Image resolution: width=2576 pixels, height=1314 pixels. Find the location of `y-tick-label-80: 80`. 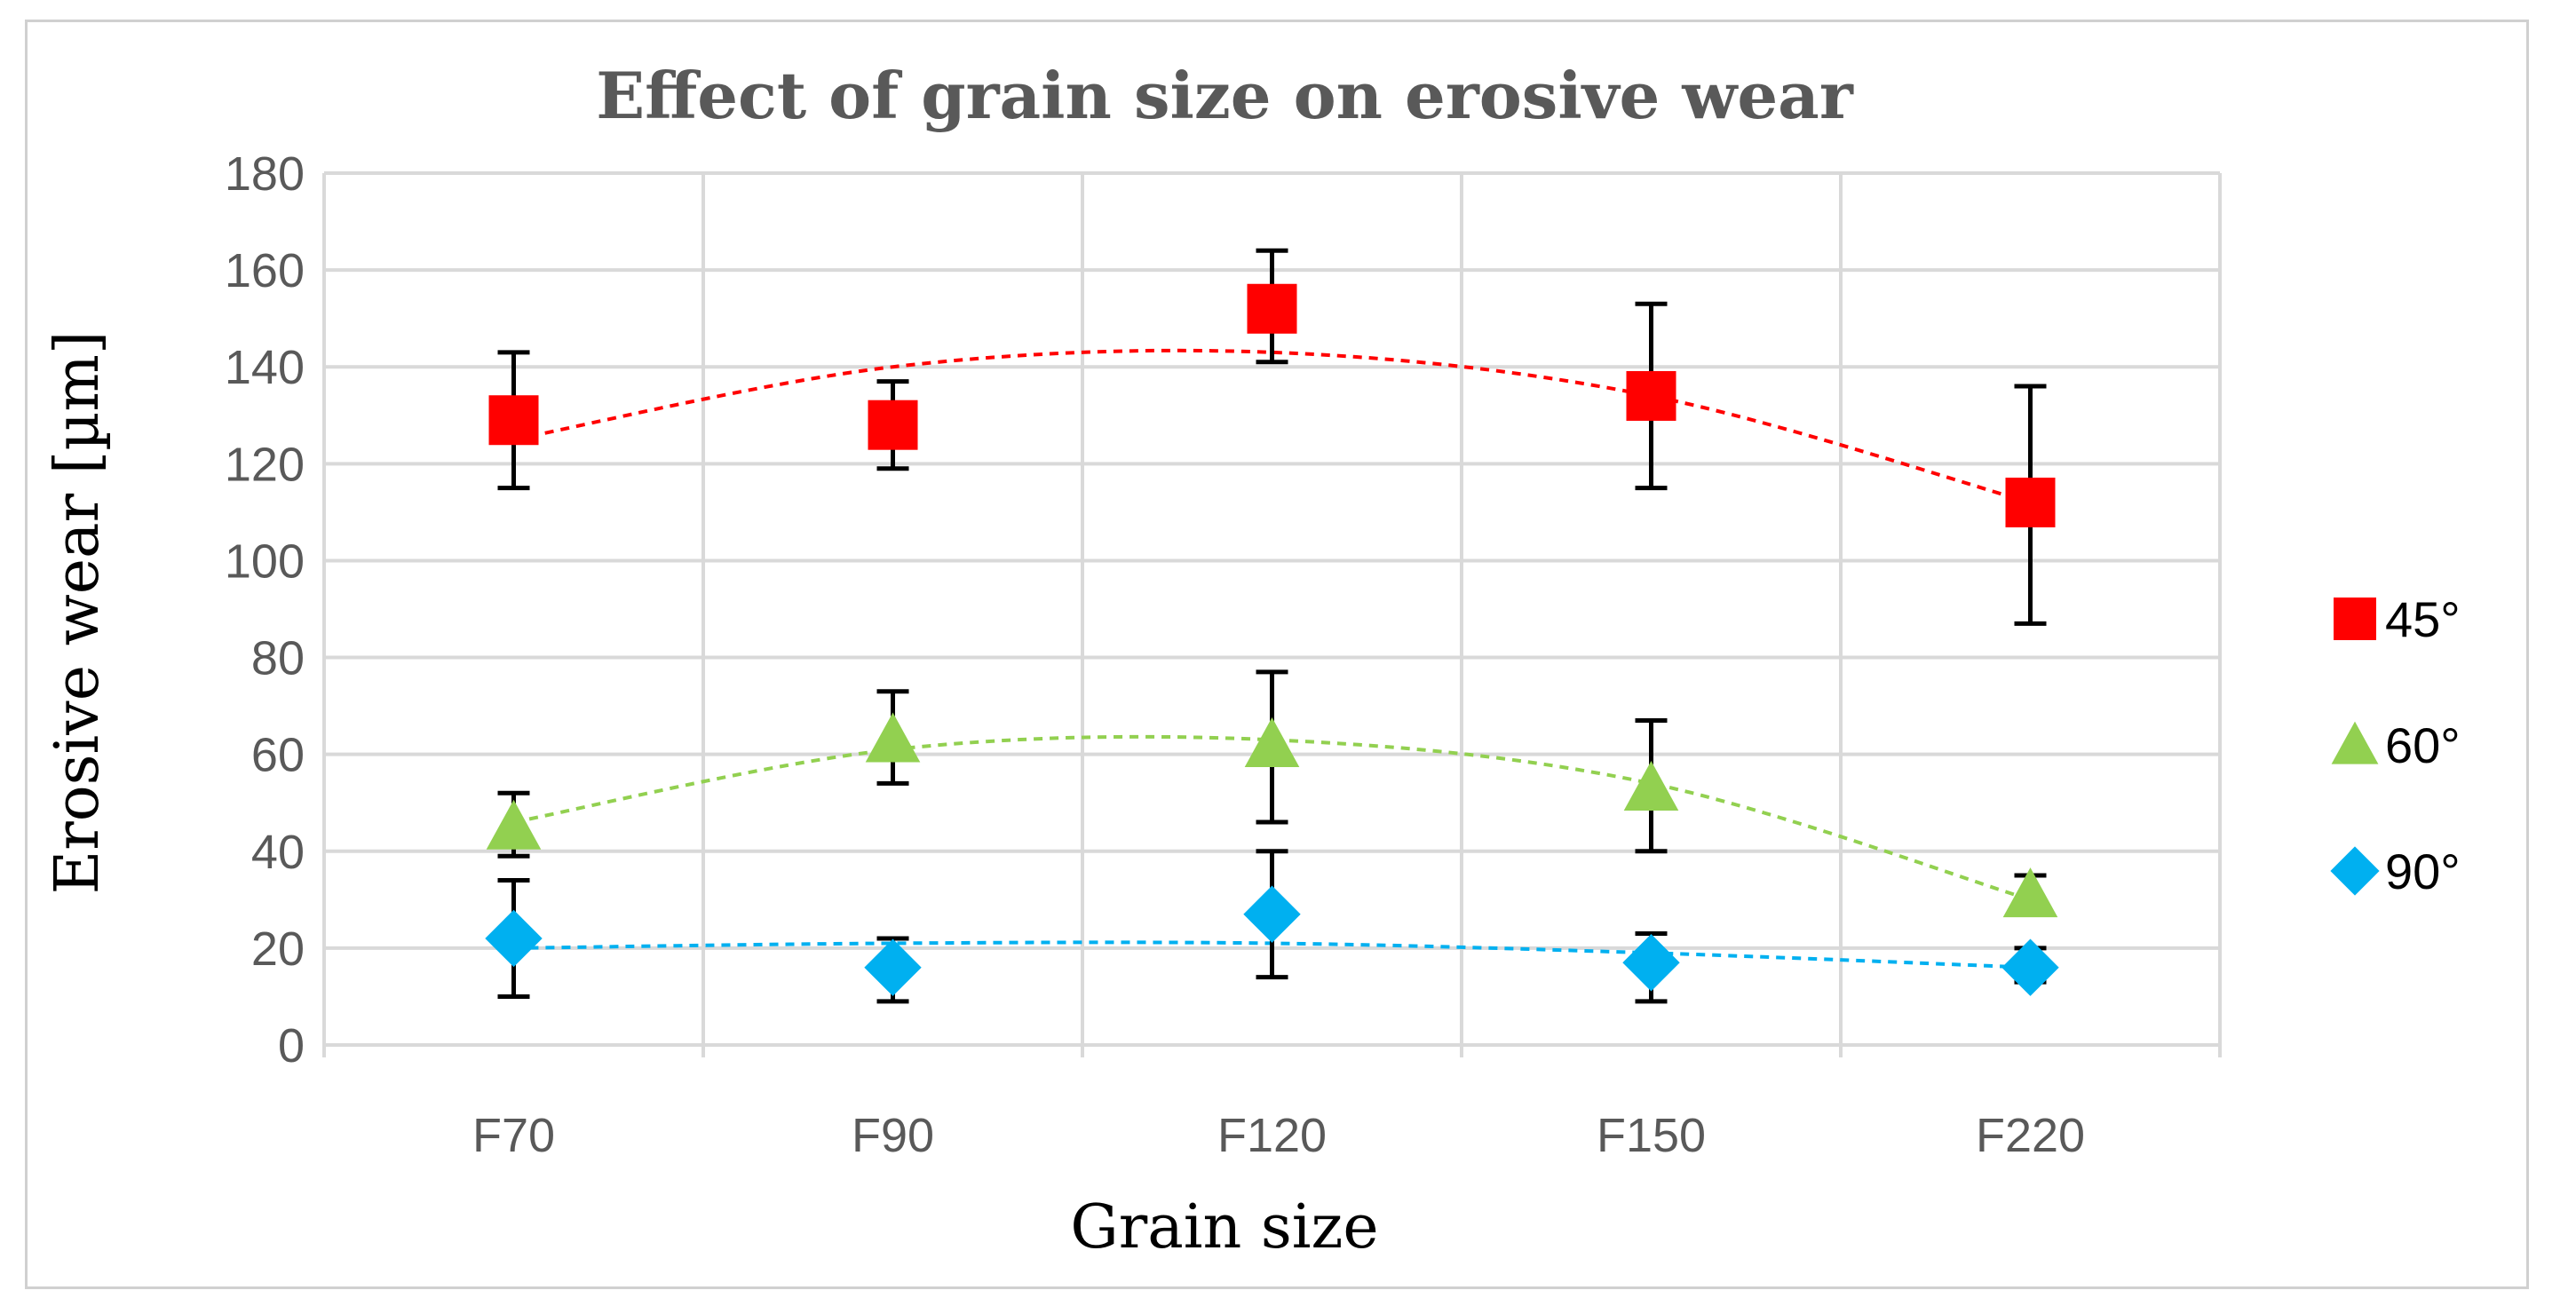

y-tick-label-80: 80 is located at coordinates (278, 658).